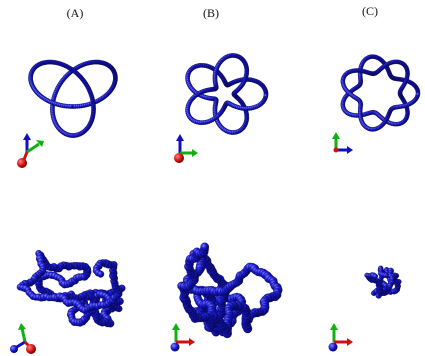  I want to click on axis-triad-c-bottom, so click(341, 337).